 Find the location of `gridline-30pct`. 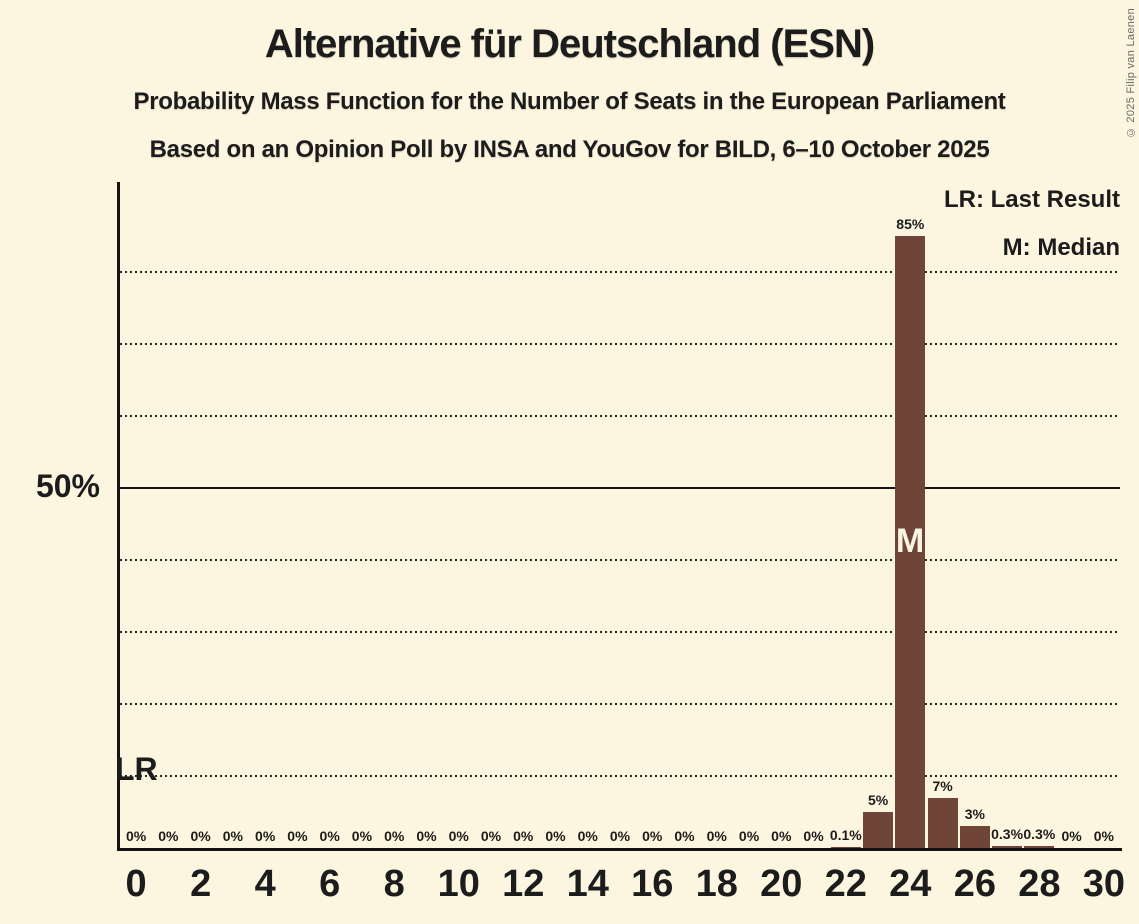

gridline-30pct is located at coordinates (620, 632).